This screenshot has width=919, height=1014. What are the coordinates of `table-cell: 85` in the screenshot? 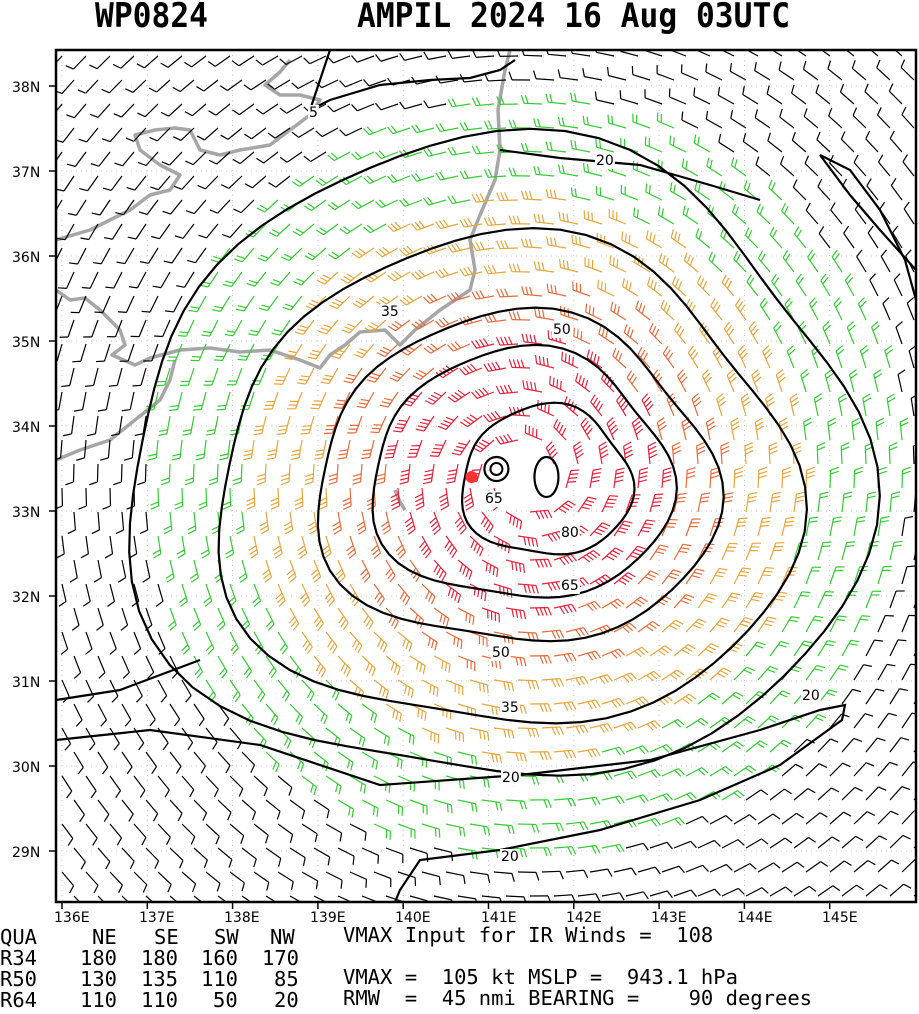 It's located at (286, 979).